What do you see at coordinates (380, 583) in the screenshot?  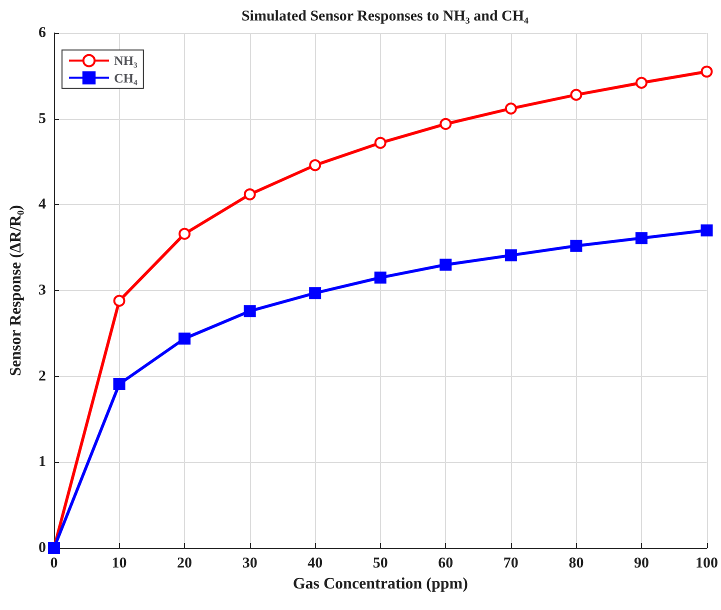 I see `x-axis-title: Gas Concentration (ppm)` at bounding box center [380, 583].